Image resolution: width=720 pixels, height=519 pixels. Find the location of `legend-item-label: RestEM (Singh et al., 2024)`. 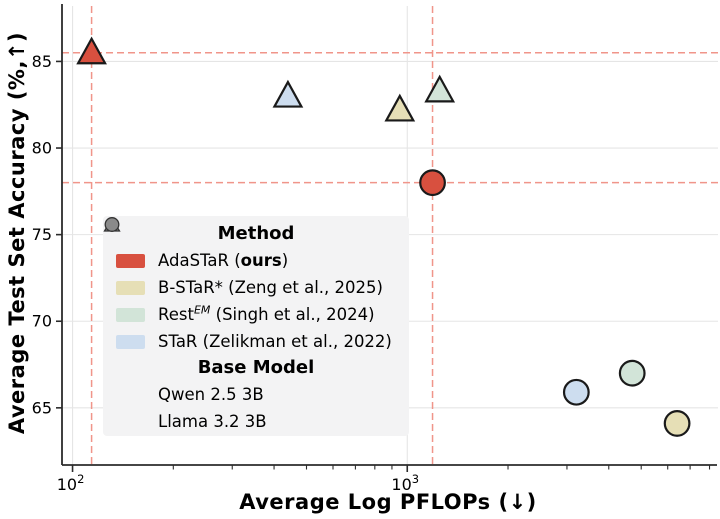

legend-item-label: RestEM (Singh et al., 2024) is located at coordinates (266, 314).